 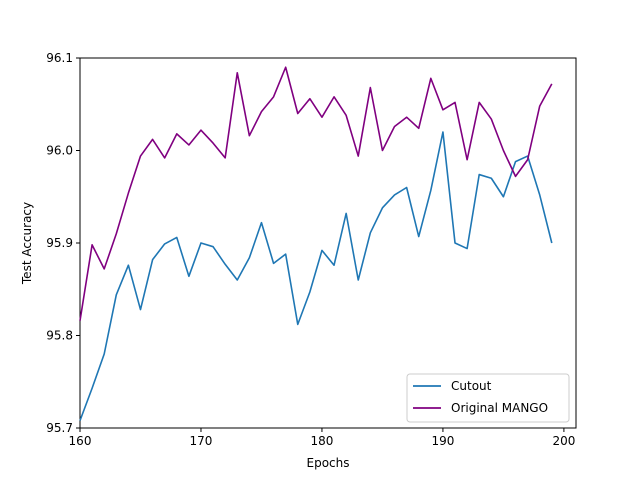 What do you see at coordinates (563, 441) in the screenshot?
I see `x-tick-label: 200` at bounding box center [563, 441].